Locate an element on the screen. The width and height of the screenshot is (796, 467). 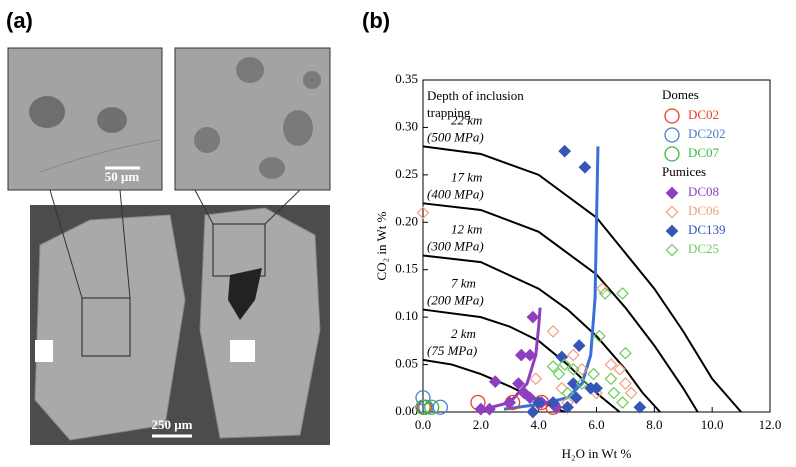
scale-bar-label: 250 μm is located at coordinates (172, 424).